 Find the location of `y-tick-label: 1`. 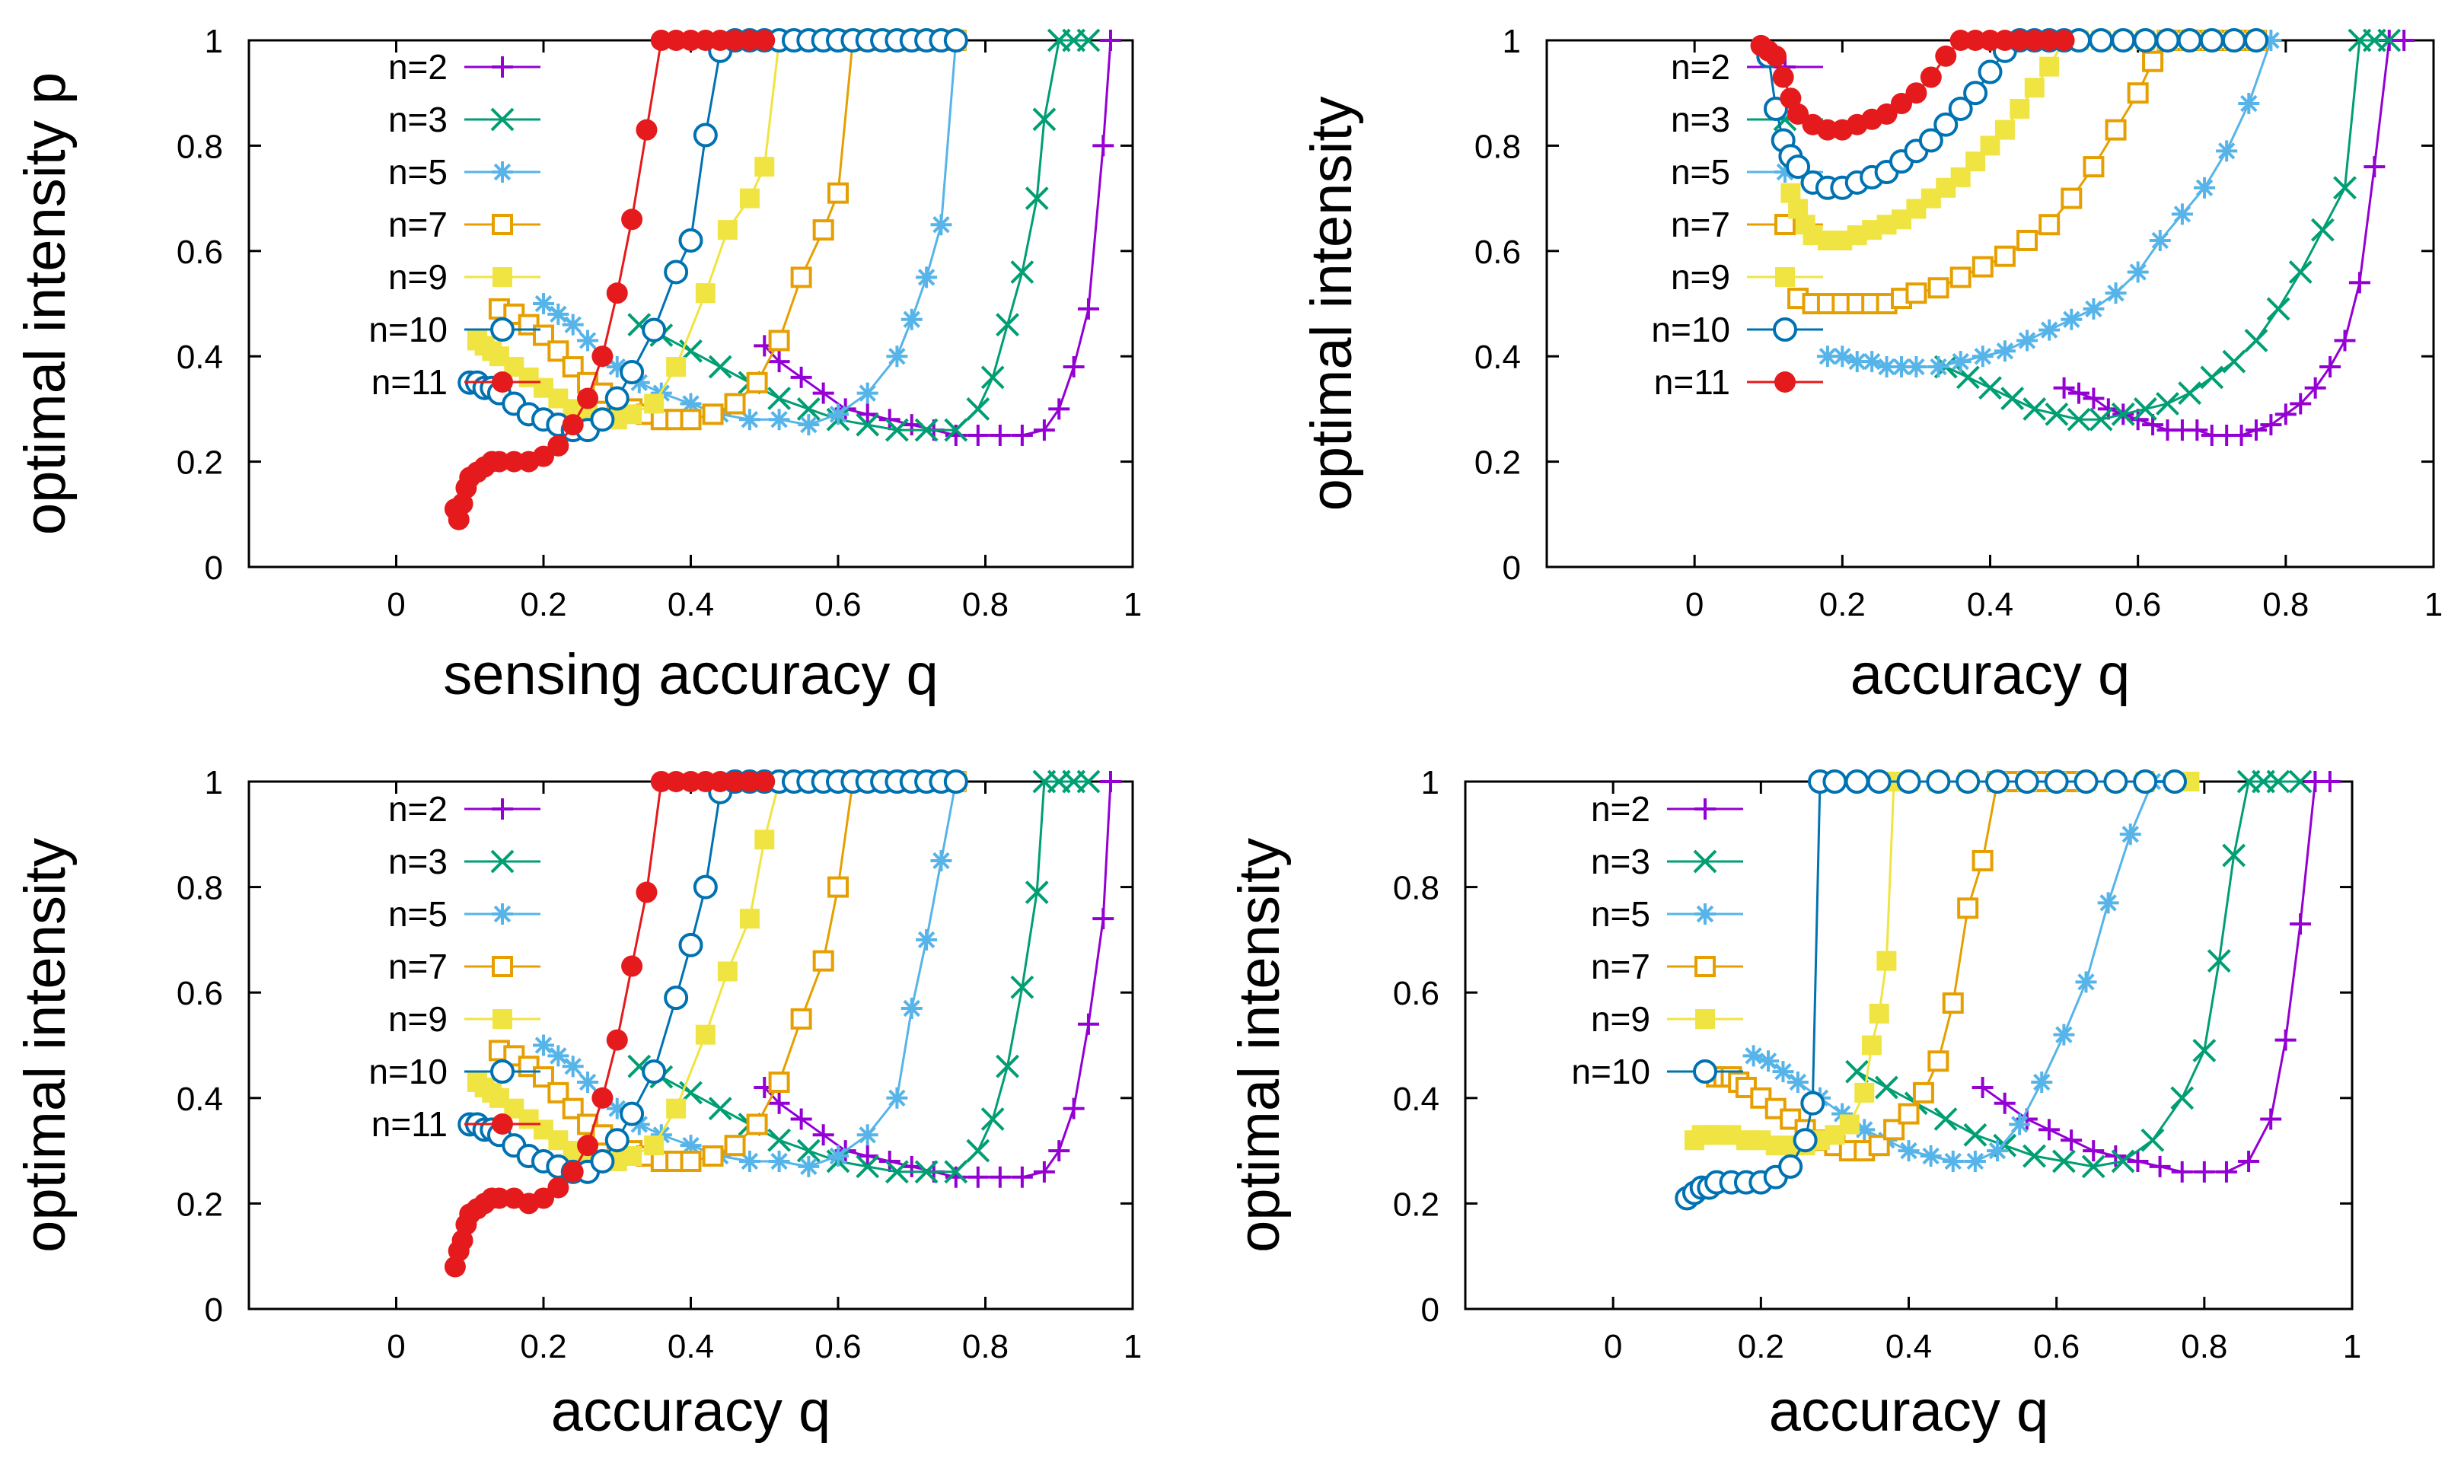

y-tick-label: 1 is located at coordinates (214, 782).